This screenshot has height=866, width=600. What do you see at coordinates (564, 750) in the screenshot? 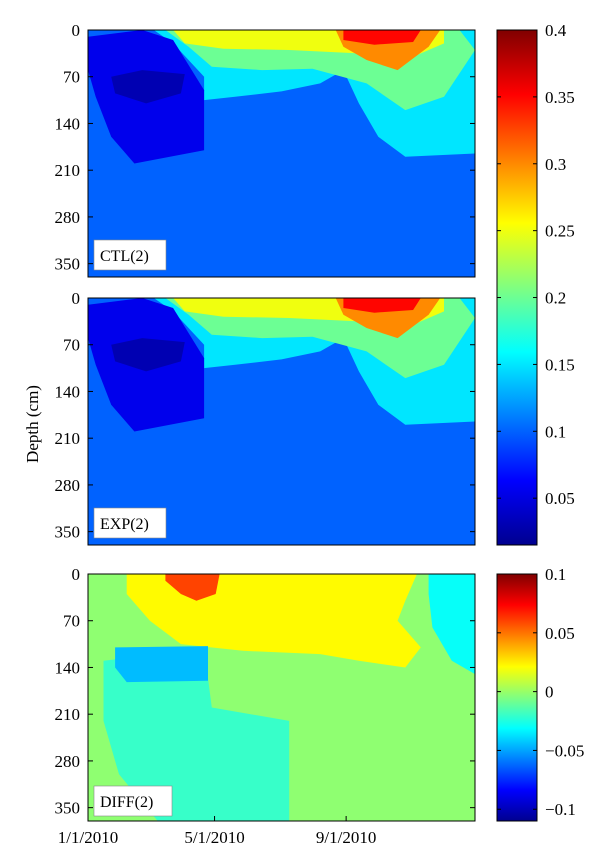
I see `colorbar-tick-label: −0.05` at bounding box center [564, 750].